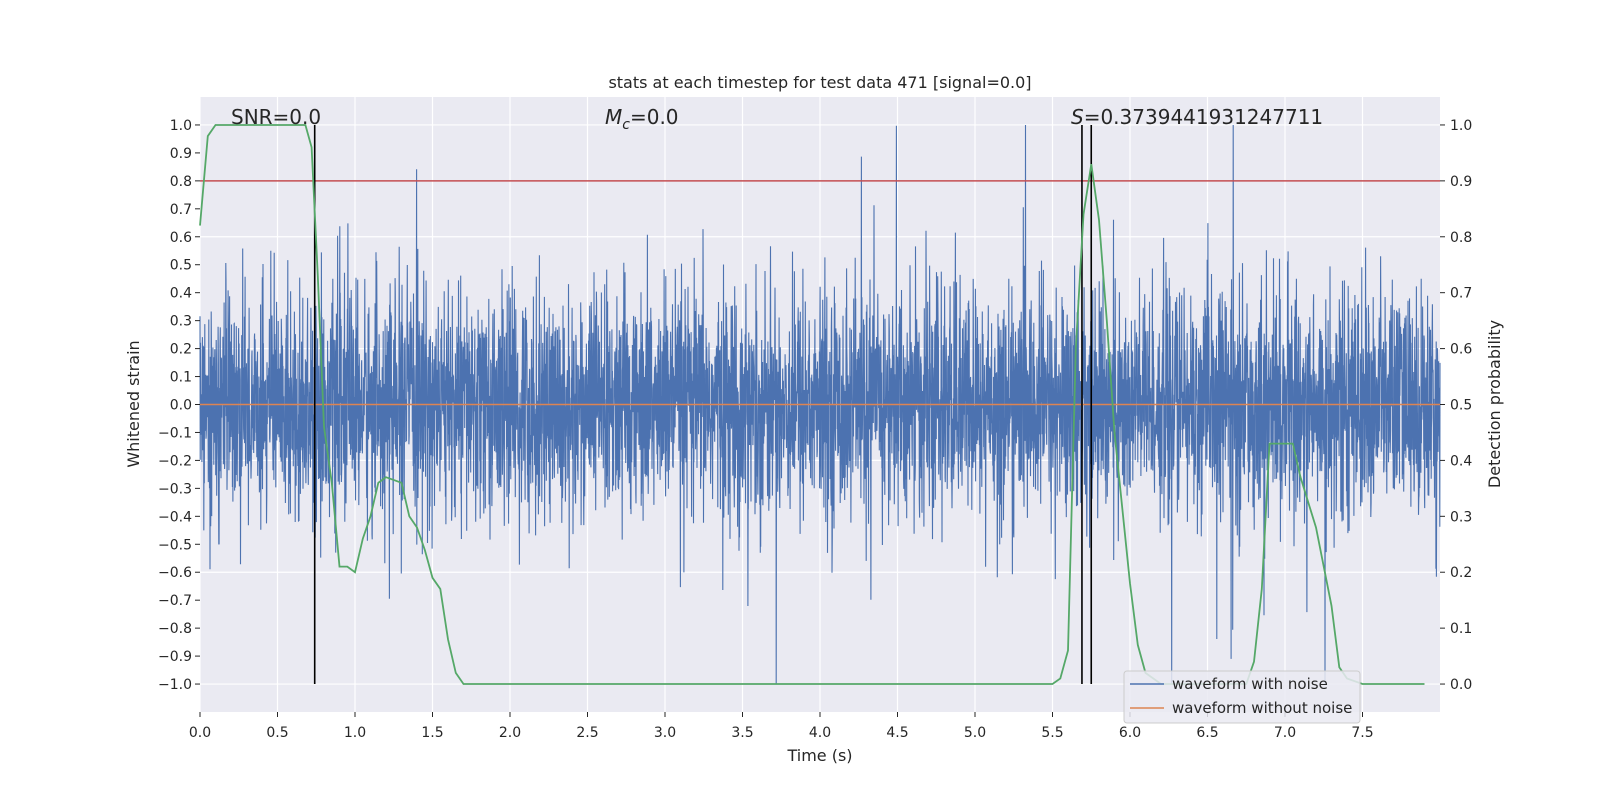 This screenshot has width=1600, height=800. What do you see at coordinates (1262, 708) in the screenshot?
I see `legend-label-clean: waveform without noise` at bounding box center [1262, 708].